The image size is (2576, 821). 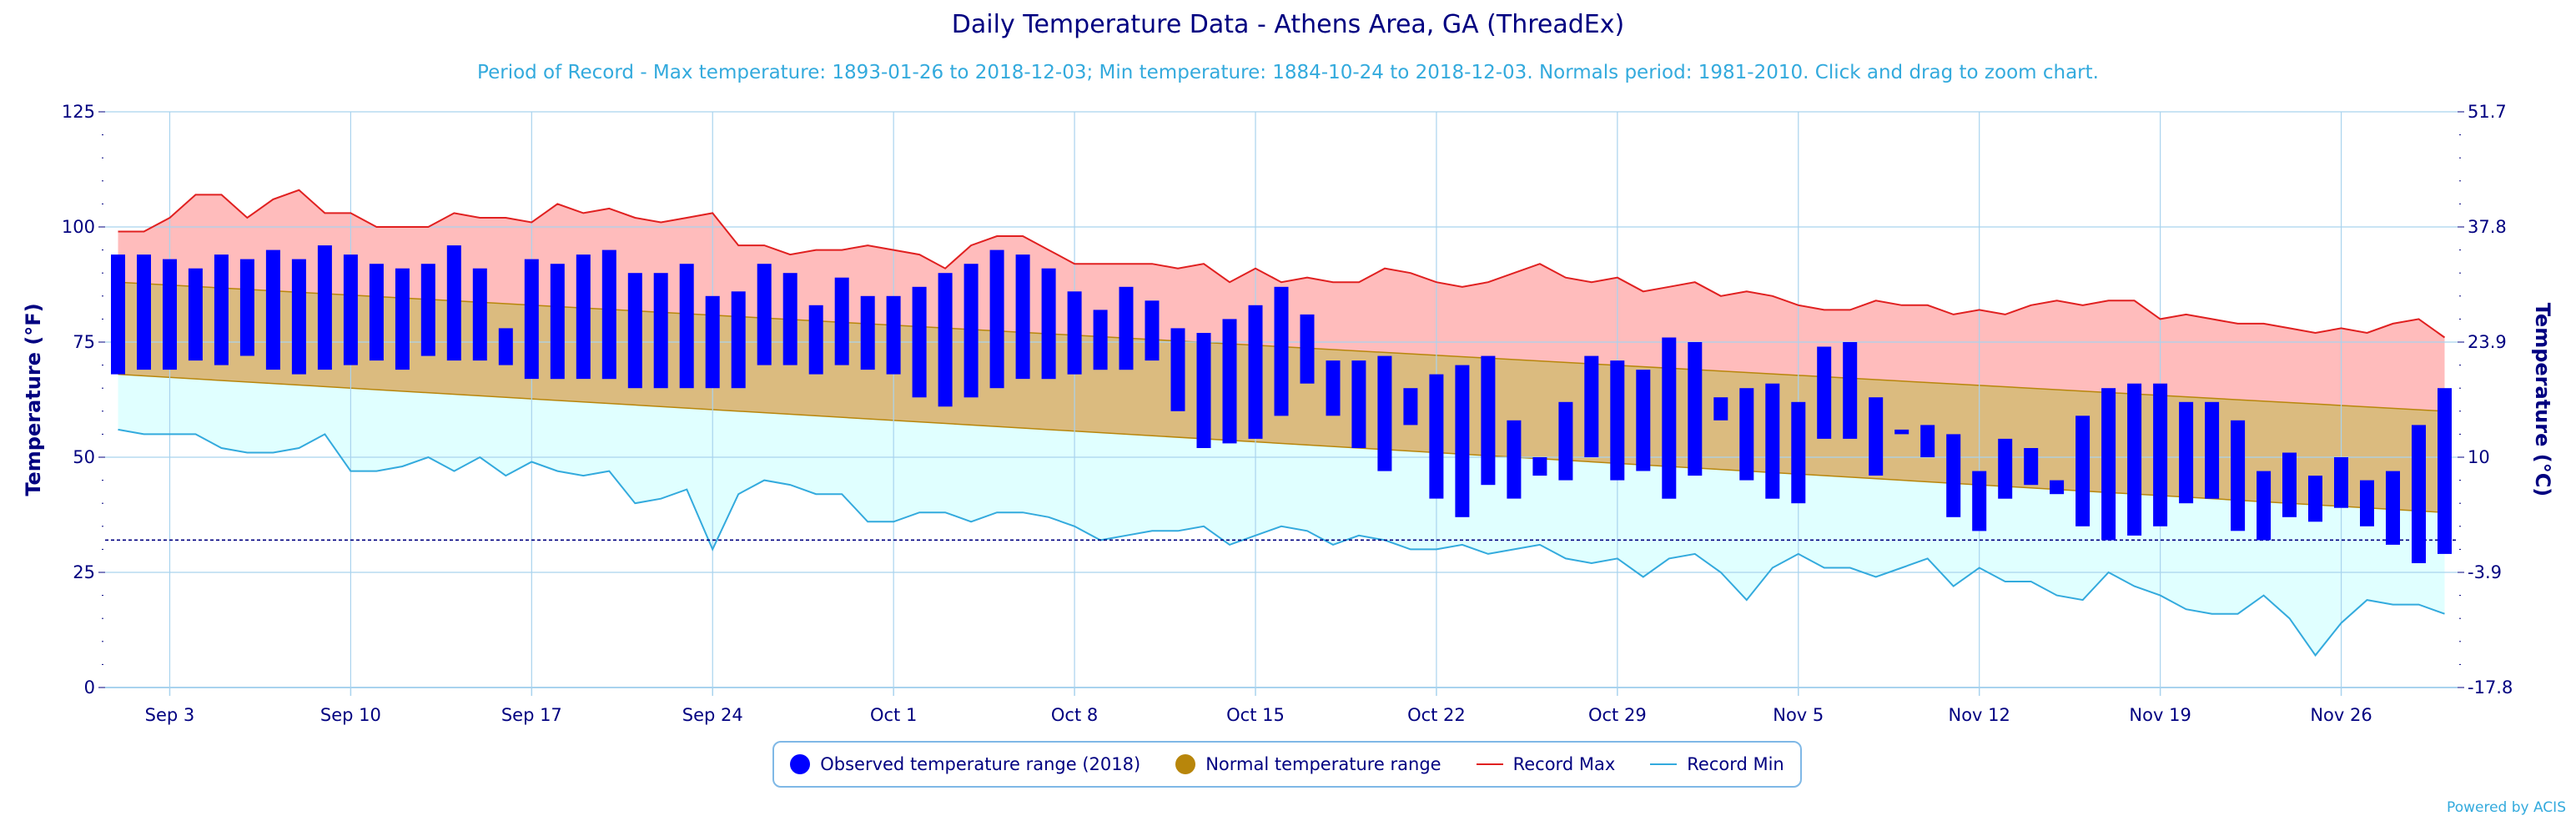 I want to click on legend-item-record-min: Record Min, so click(x=1717, y=764).